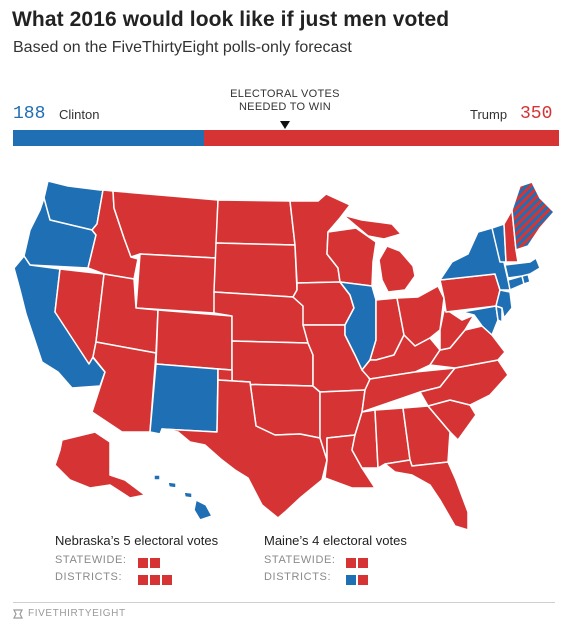 The image size is (585, 627). What do you see at coordinates (511, 236) in the screenshot?
I see `state-nh` at bounding box center [511, 236].